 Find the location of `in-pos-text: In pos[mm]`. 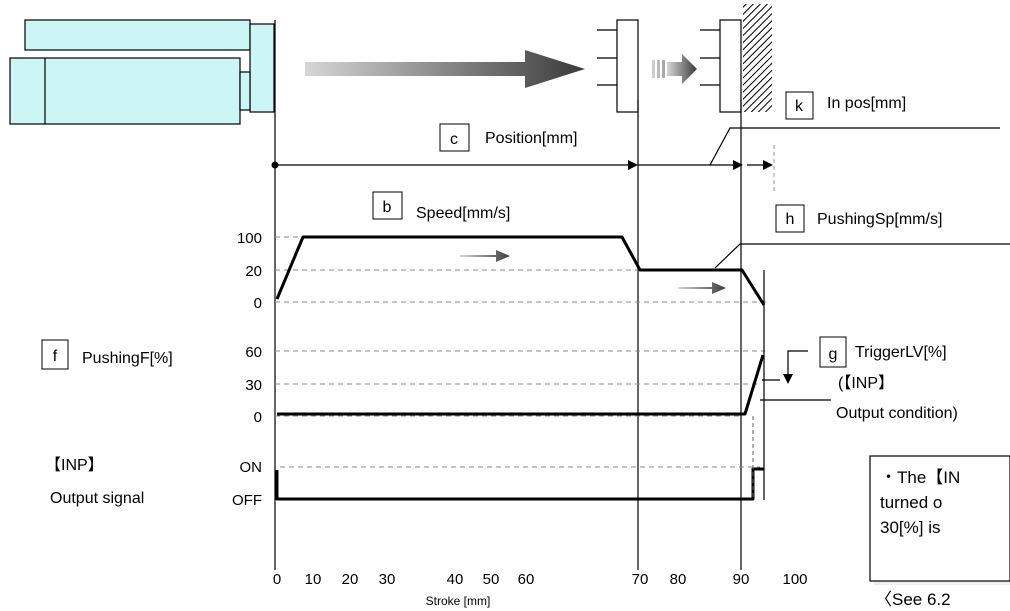

in-pos-text: In pos[mm] is located at coordinates (866, 103).